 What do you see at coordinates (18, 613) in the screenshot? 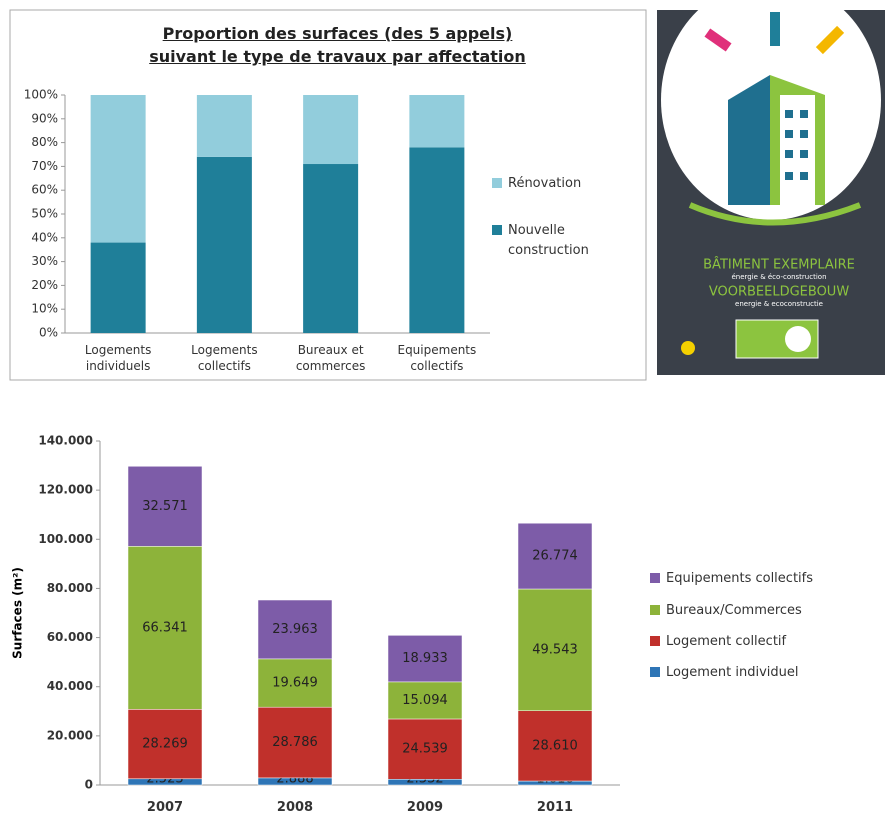
I see `y-axis-label: Surfaces (m²)` at bounding box center [18, 613].